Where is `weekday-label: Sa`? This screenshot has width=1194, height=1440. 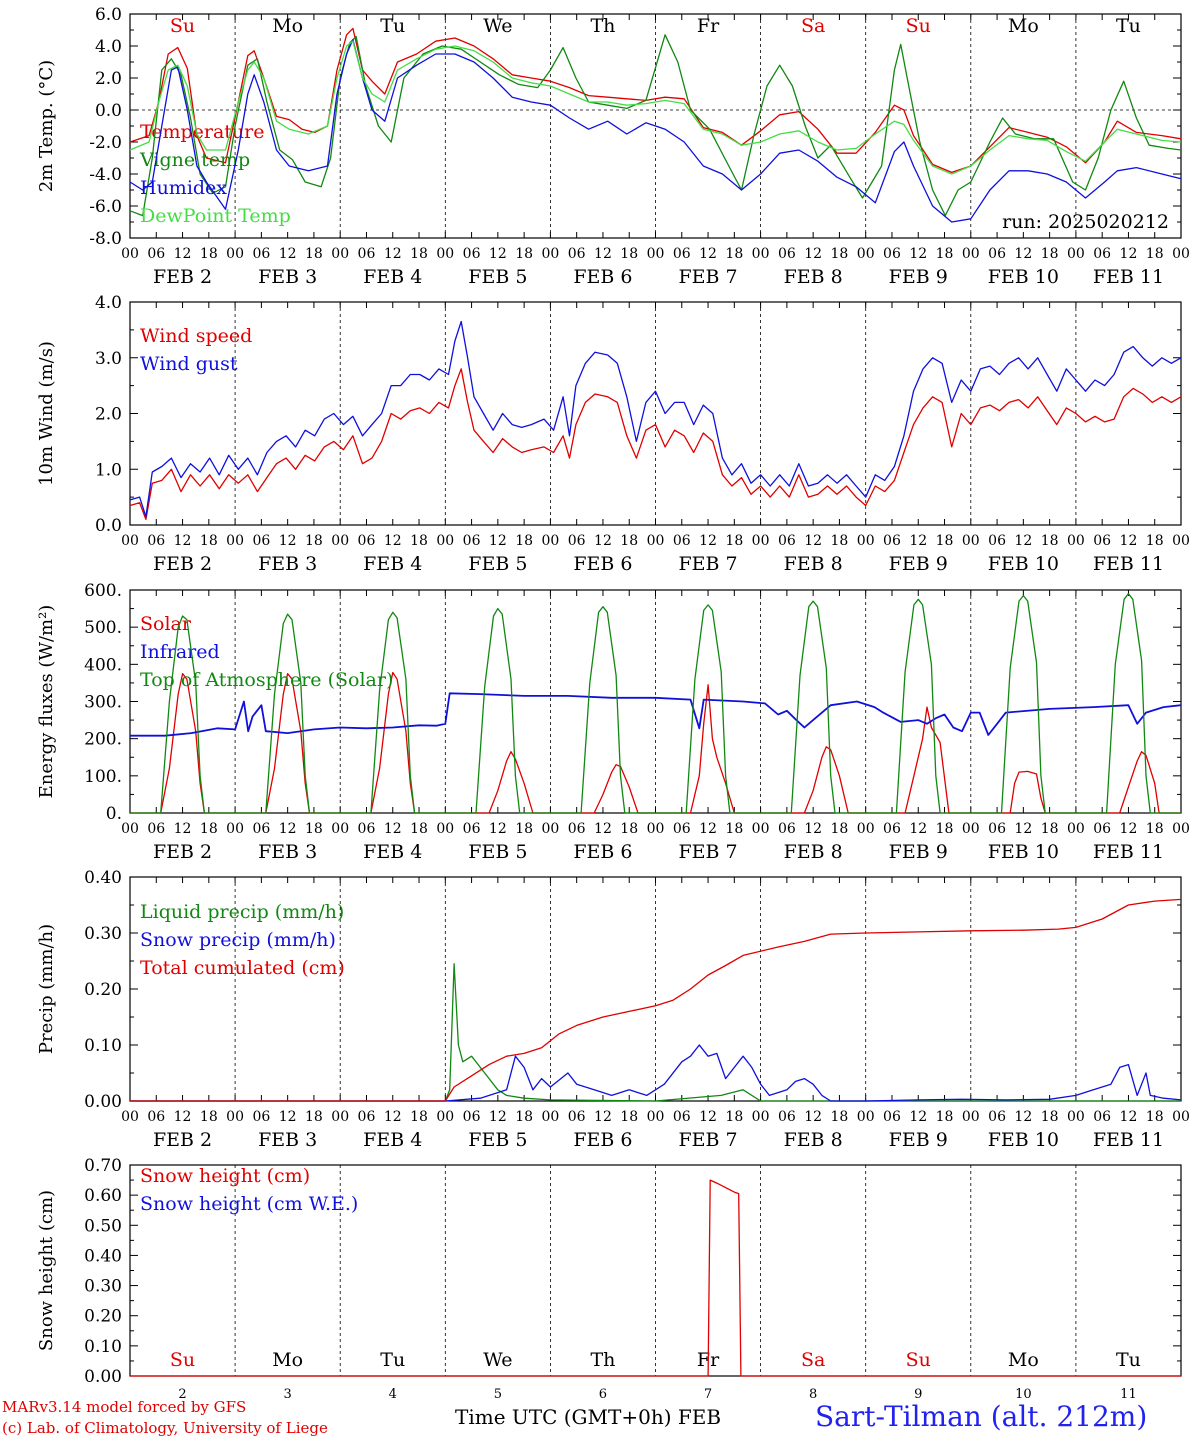
weekday-label: Sa is located at coordinates (813, 1360).